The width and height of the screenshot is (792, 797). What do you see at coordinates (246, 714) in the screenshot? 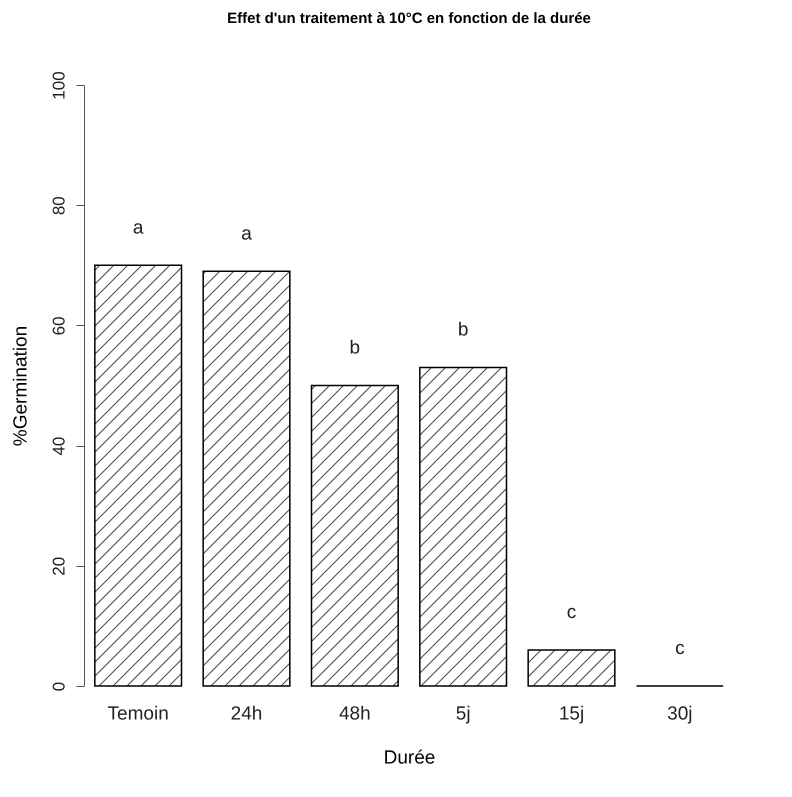
I see `x-tick-label: 24h` at bounding box center [246, 714].